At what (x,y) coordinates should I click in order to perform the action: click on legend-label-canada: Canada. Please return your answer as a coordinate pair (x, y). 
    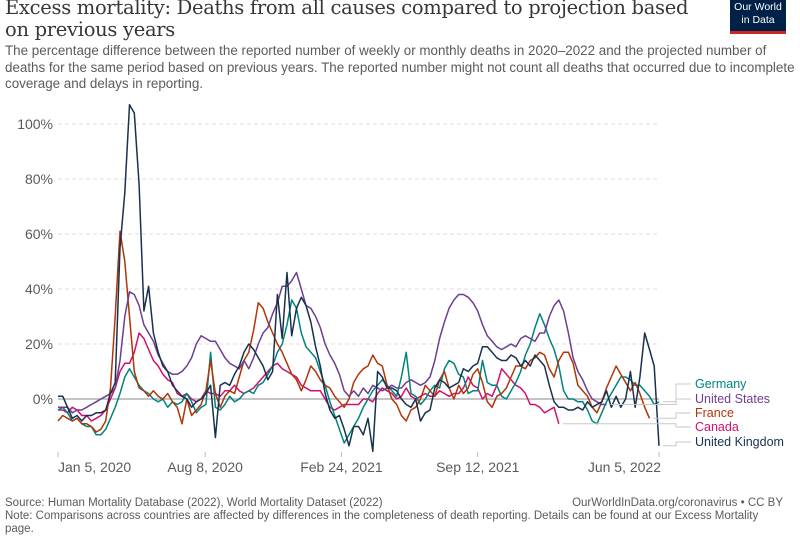
    Looking at the image, I should click on (717, 427).